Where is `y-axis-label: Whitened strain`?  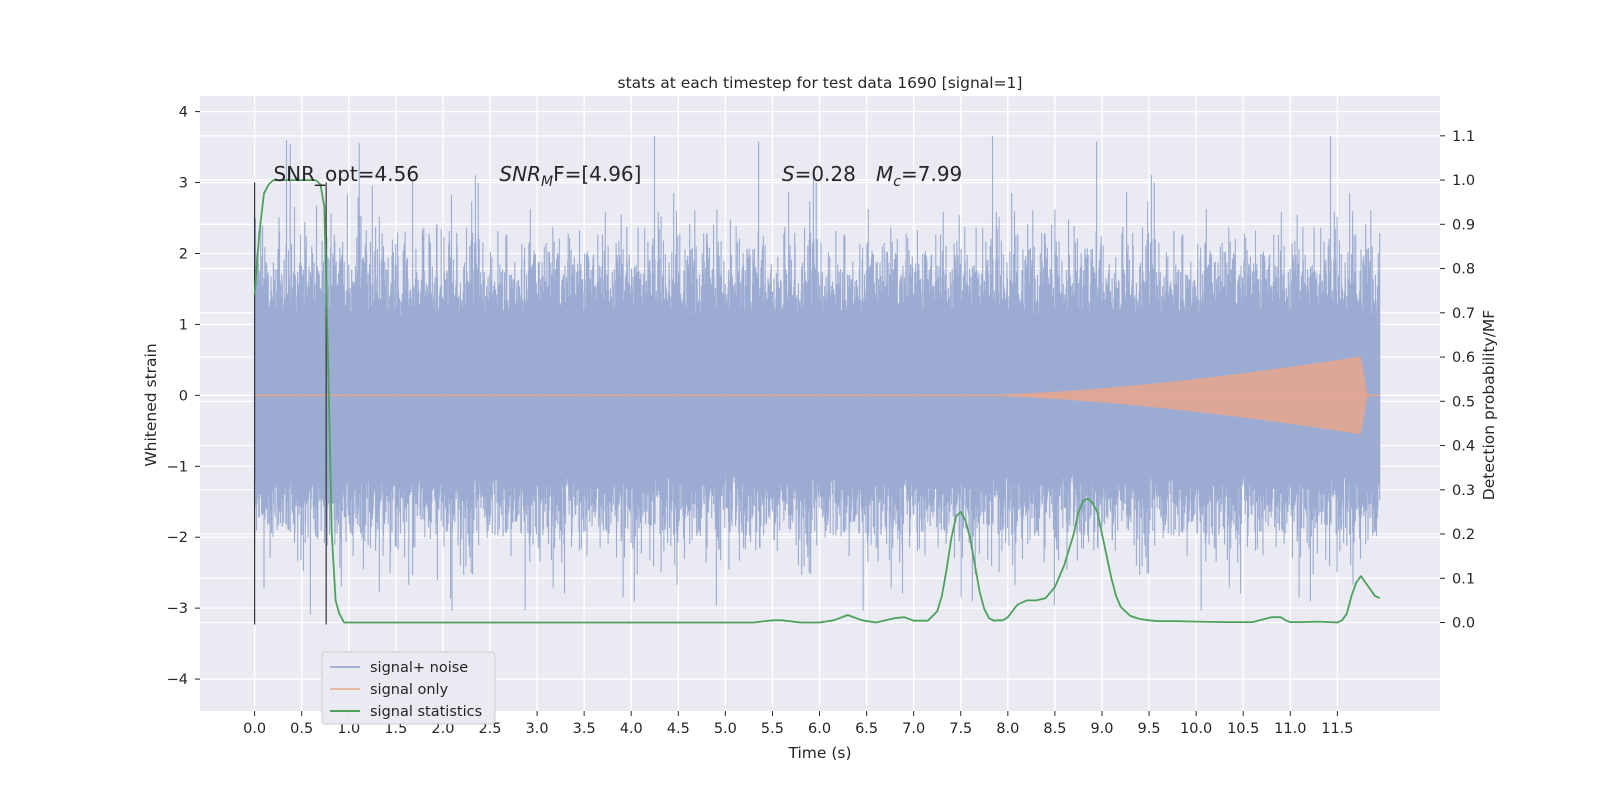 y-axis-label: Whitened strain is located at coordinates (151, 404).